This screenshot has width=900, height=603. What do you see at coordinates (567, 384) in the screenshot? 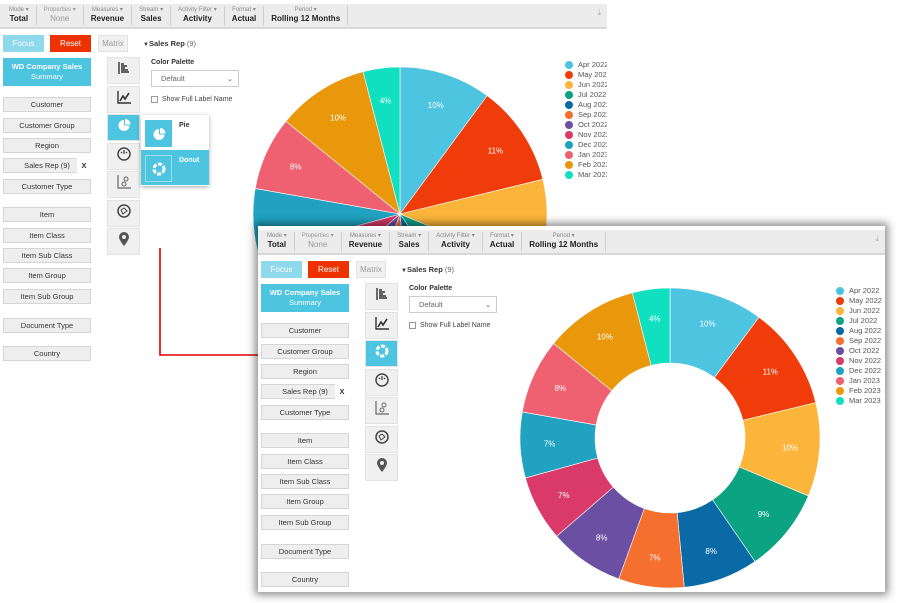
I see `slice-jan-2023` at bounding box center [567, 384].